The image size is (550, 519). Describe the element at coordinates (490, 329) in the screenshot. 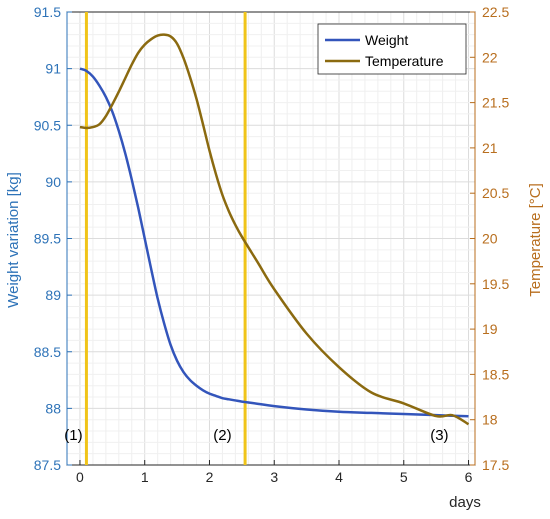

I see `right-tick-label: 19` at that location.